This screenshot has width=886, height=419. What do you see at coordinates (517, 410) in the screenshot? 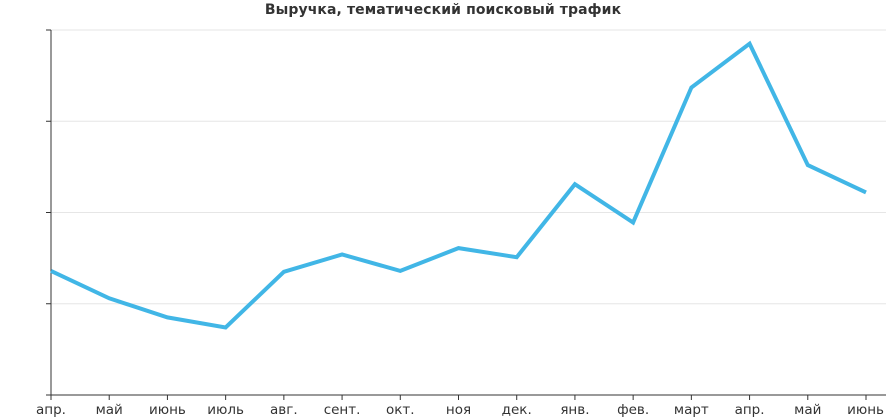
I see `x-tick-label: дек.` at bounding box center [517, 410].